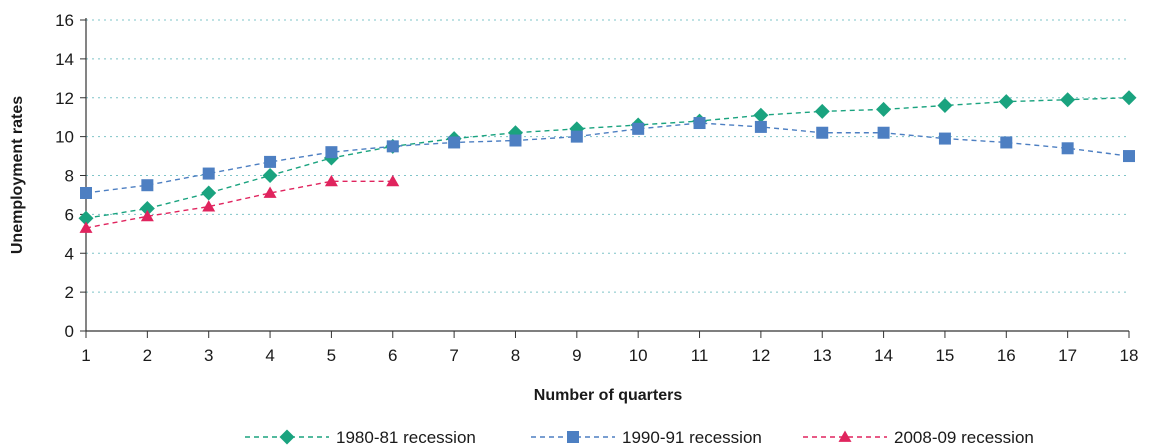 This screenshot has height=448, width=1151. What do you see at coordinates (453, 355) in the screenshot?
I see `x-tick-label: 7` at bounding box center [453, 355].